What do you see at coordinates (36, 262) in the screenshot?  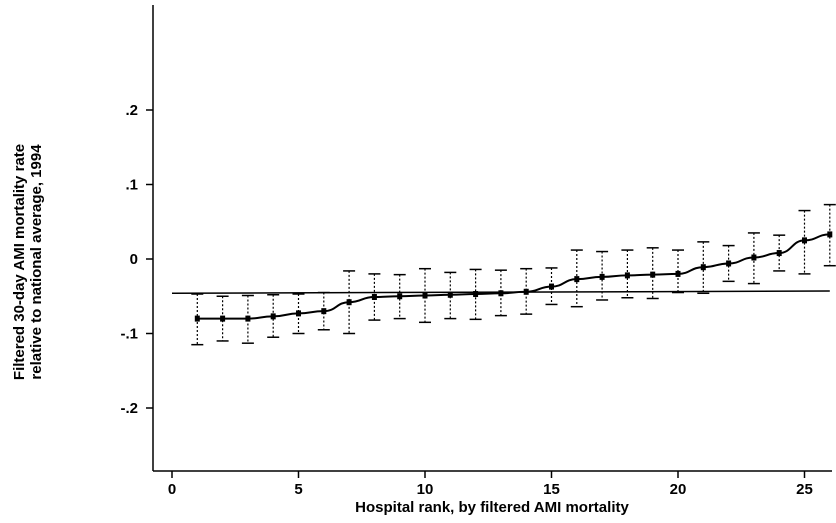 I see `y-axis-title-line-2: relative to national average, 1994` at bounding box center [36, 262].